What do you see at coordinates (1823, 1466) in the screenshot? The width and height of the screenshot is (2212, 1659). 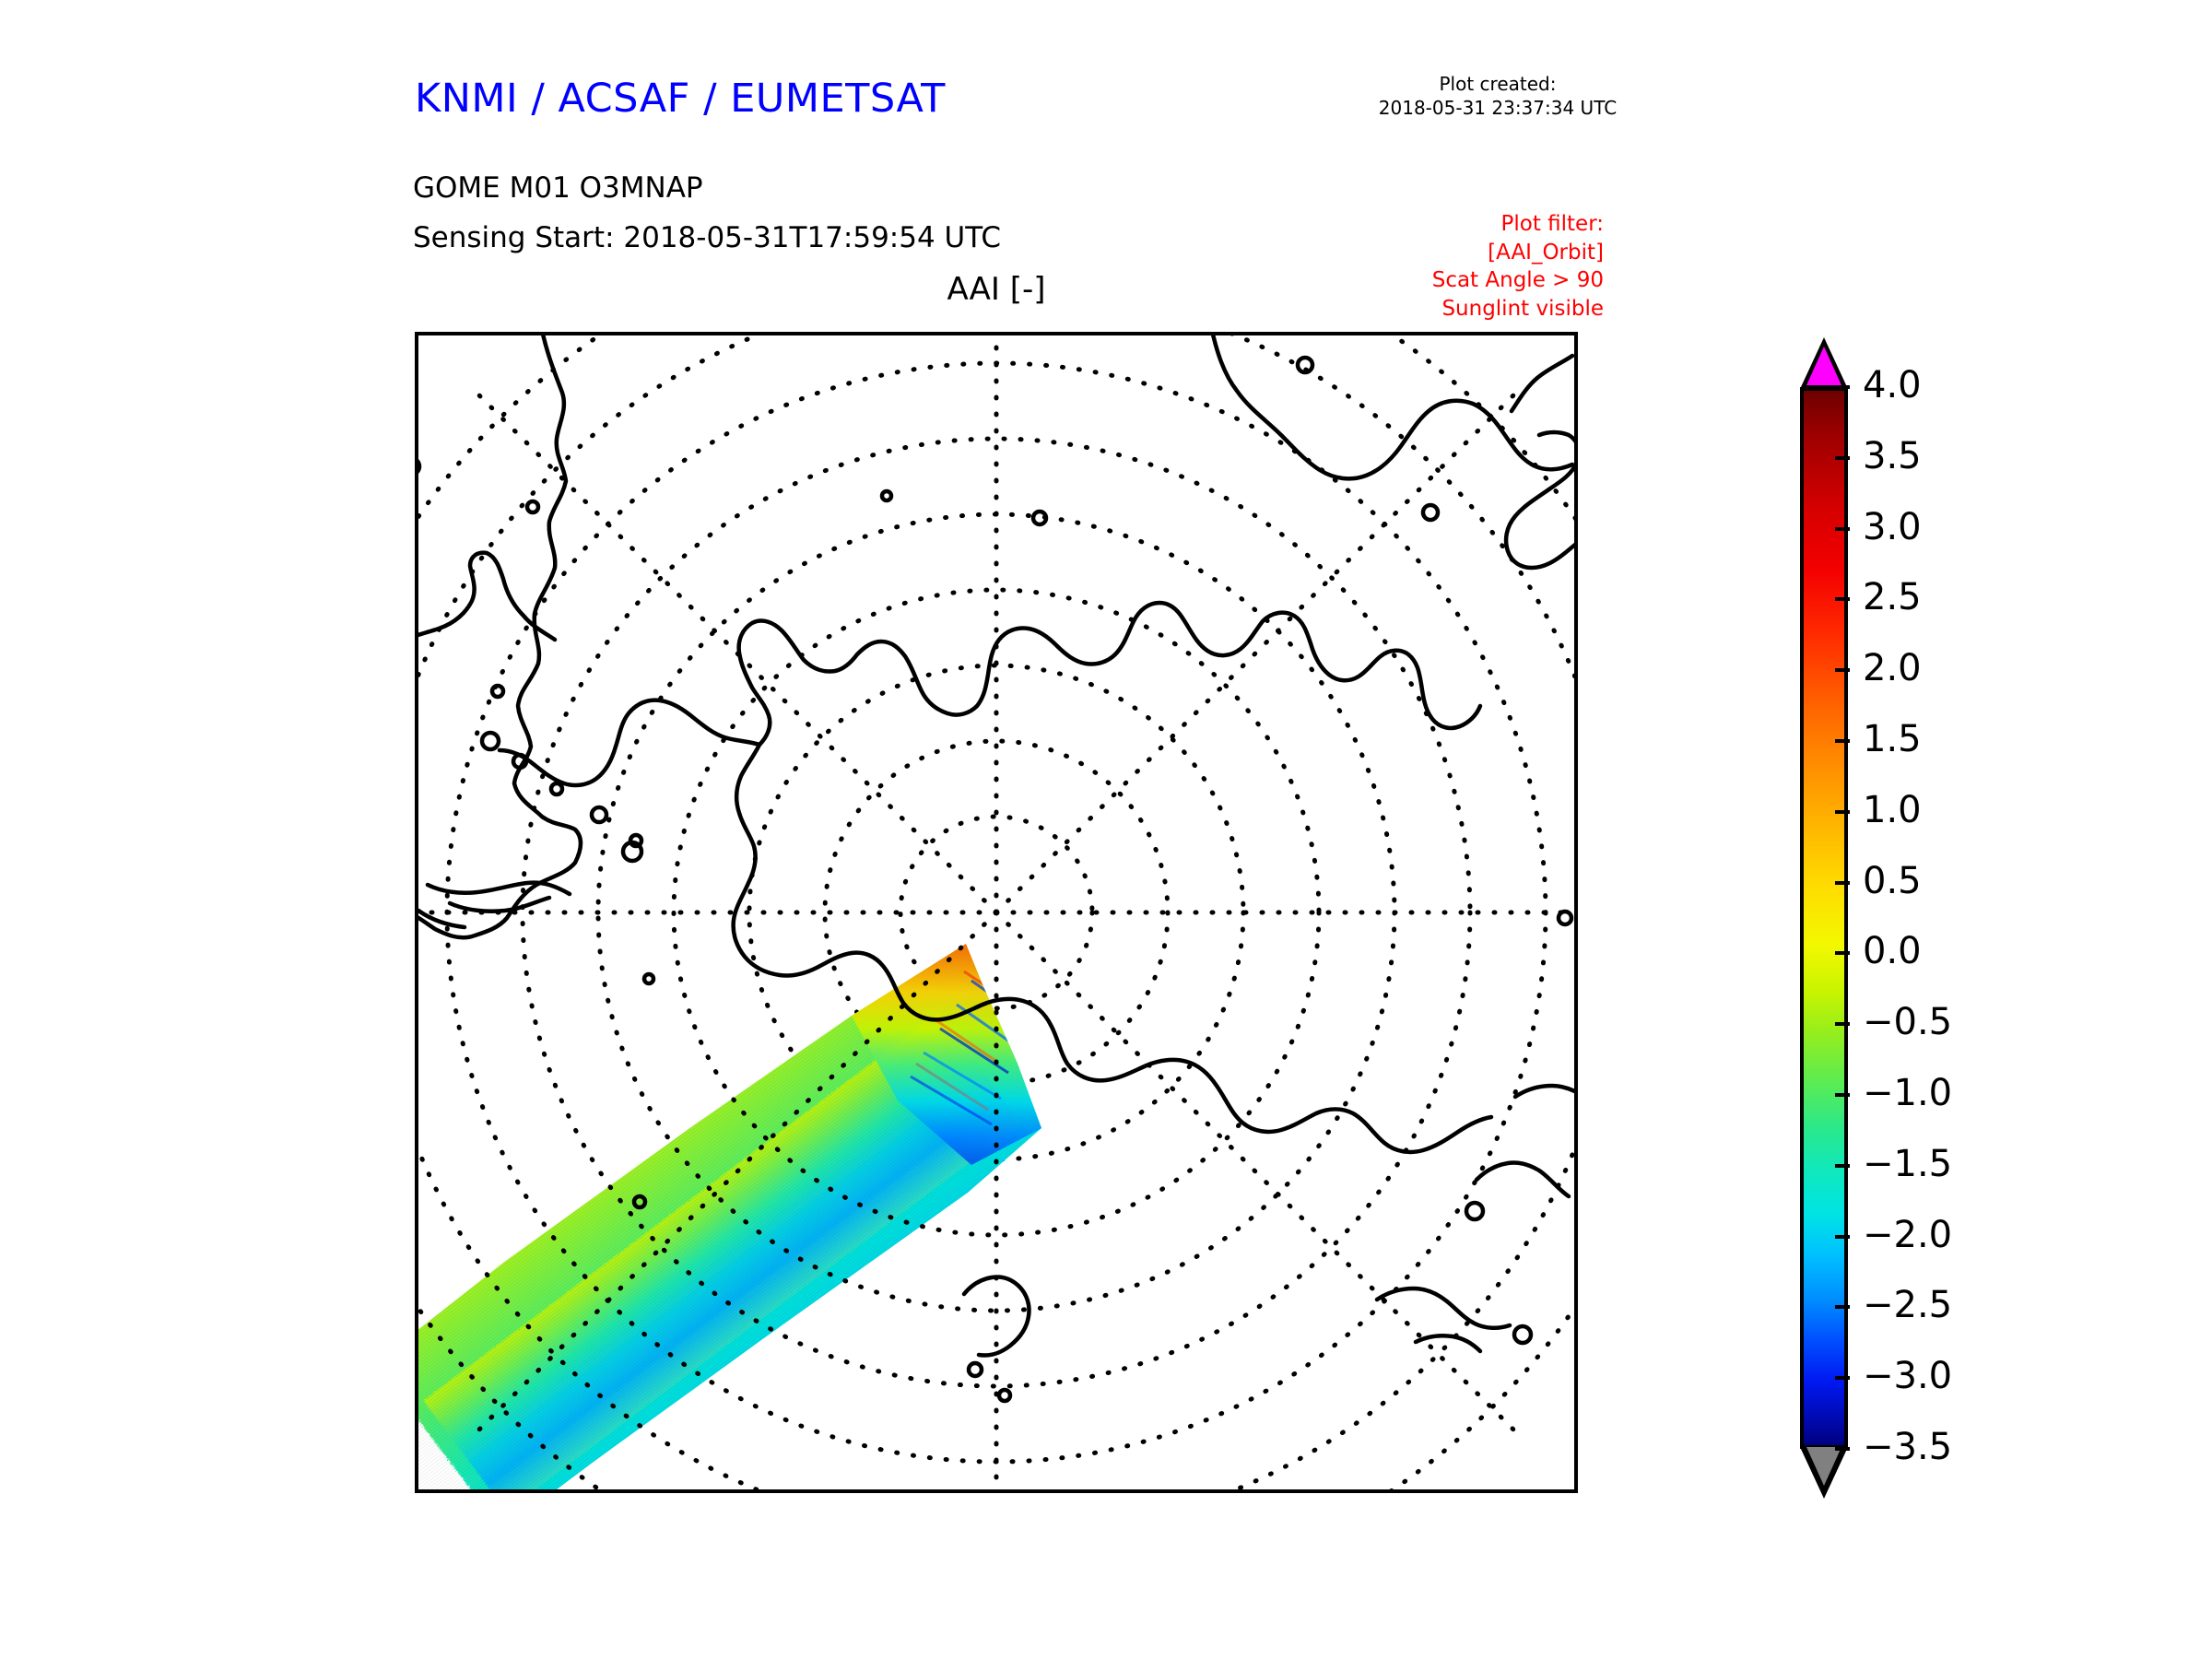 I see `colorbar-under-arrow` at bounding box center [1823, 1466].